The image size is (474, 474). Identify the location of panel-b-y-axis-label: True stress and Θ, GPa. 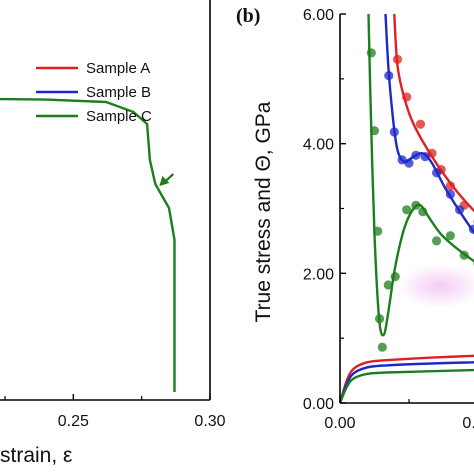
(263, 211).